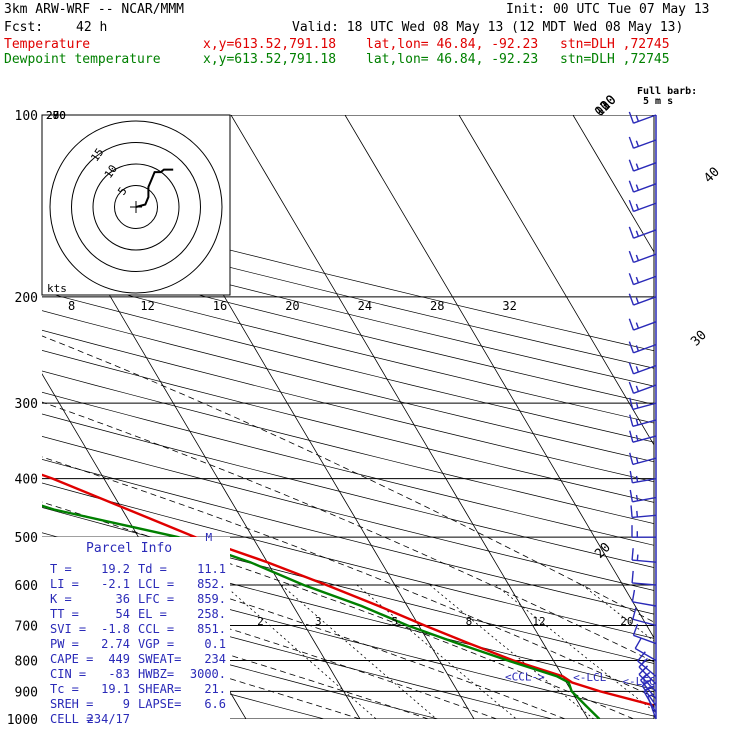 This screenshot has width=740, height=740. I want to click on parcel-field-label: CELL =, so click(71, 719).